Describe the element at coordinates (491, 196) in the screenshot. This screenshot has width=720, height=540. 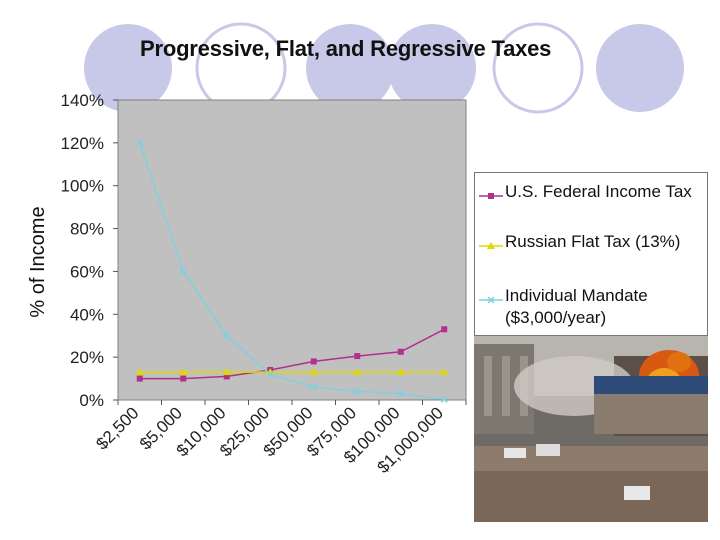
I see `square-marker-icon` at that location.